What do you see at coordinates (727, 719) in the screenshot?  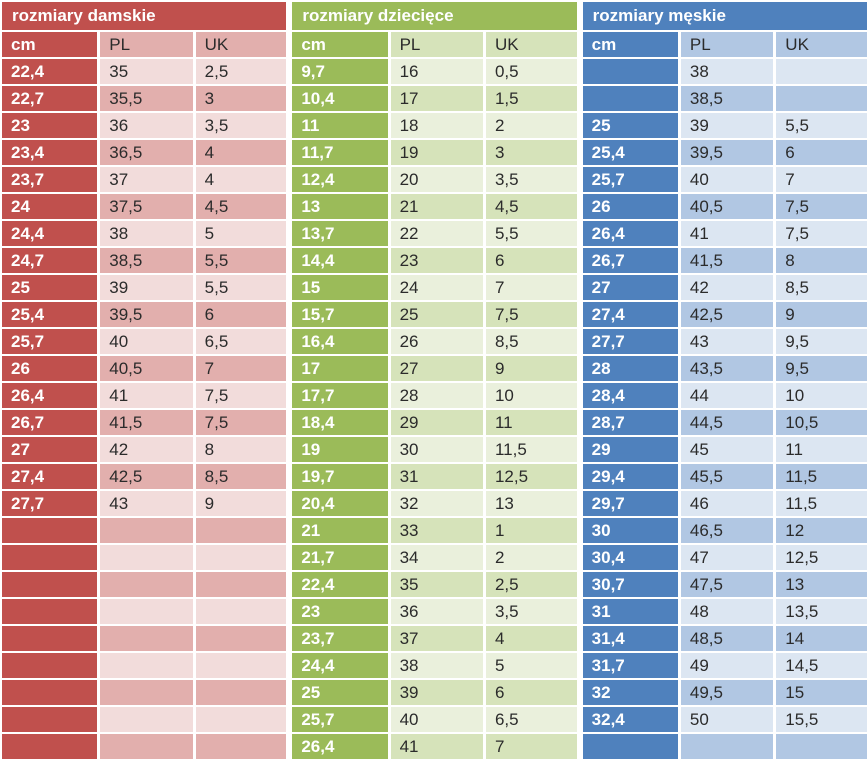 I see `pl-cell: 50` at bounding box center [727, 719].